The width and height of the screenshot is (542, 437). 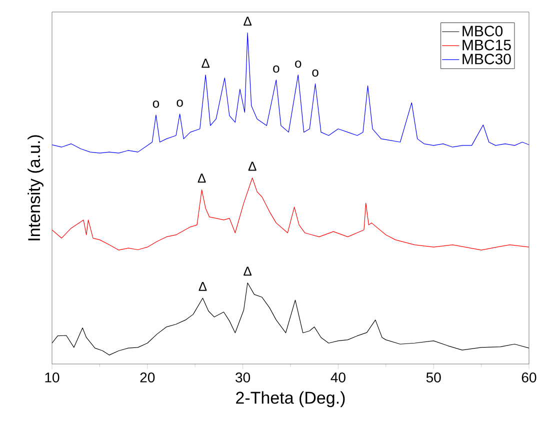 What do you see at coordinates (147, 377) in the screenshot?
I see `x-tick-label: 20` at bounding box center [147, 377].